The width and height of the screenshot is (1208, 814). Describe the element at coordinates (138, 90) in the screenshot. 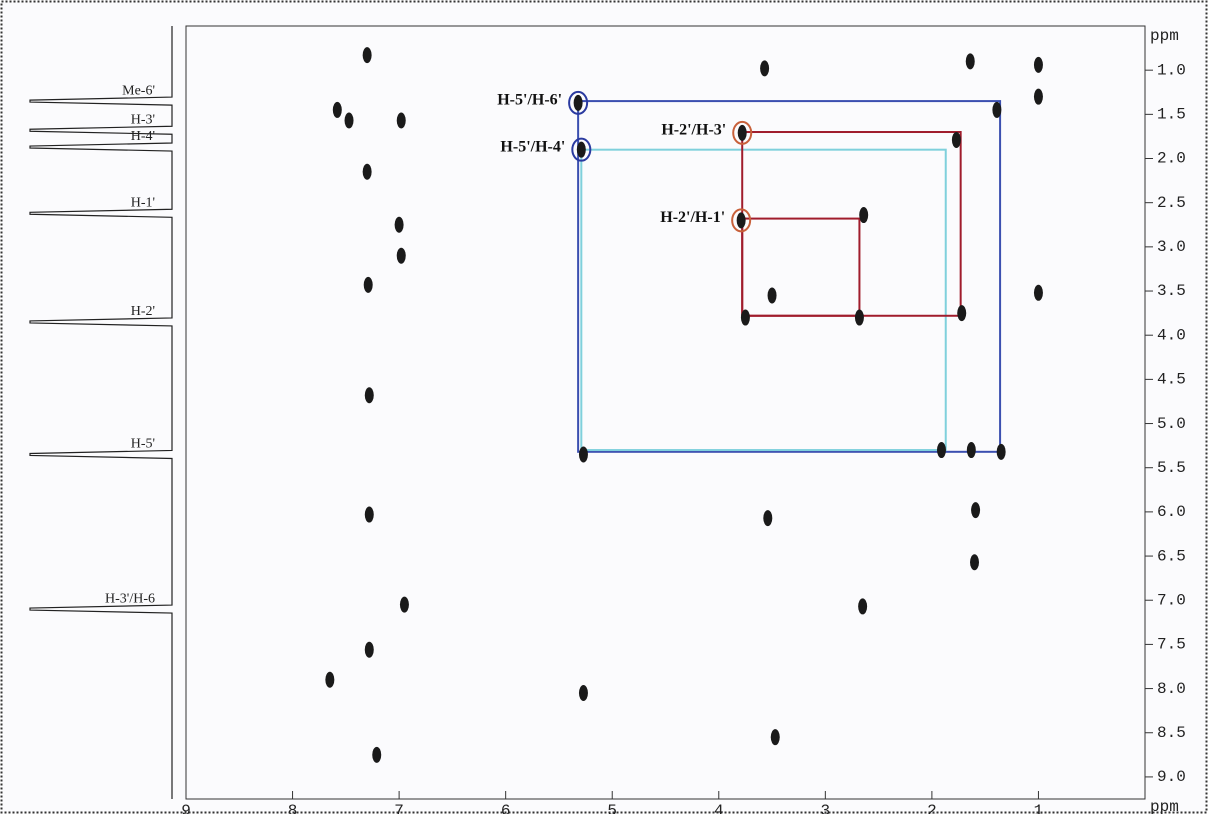

I see `projection-label: Me-6'` at that location.